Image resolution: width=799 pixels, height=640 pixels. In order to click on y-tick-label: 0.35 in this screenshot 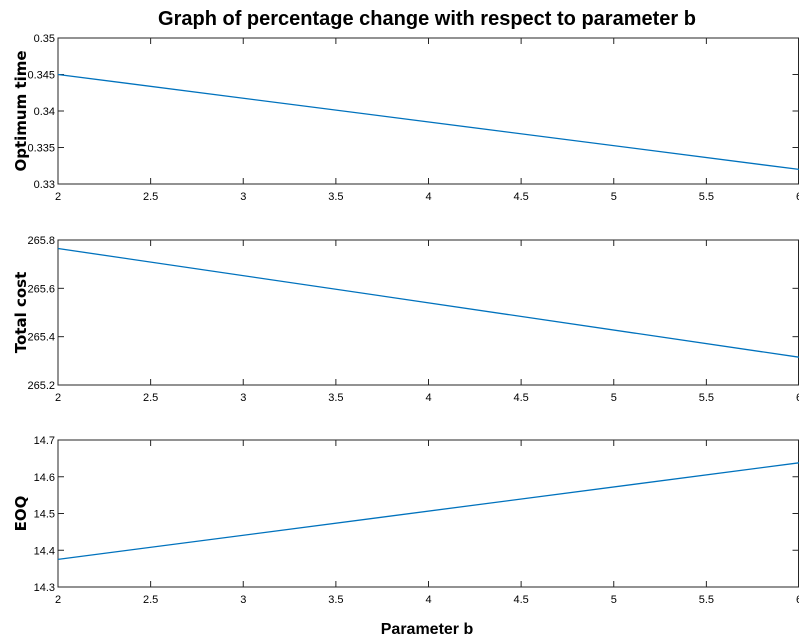, I will do `click(44, 39)`.